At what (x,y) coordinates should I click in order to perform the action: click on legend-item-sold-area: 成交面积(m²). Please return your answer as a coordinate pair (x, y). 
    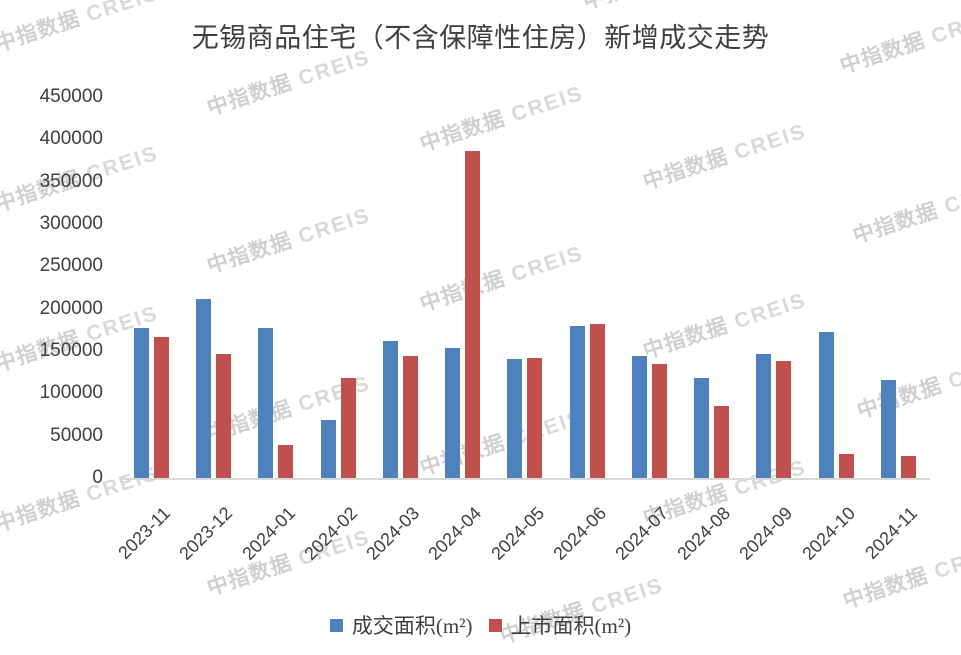
    Looking at the image, I should click on (401, 625).